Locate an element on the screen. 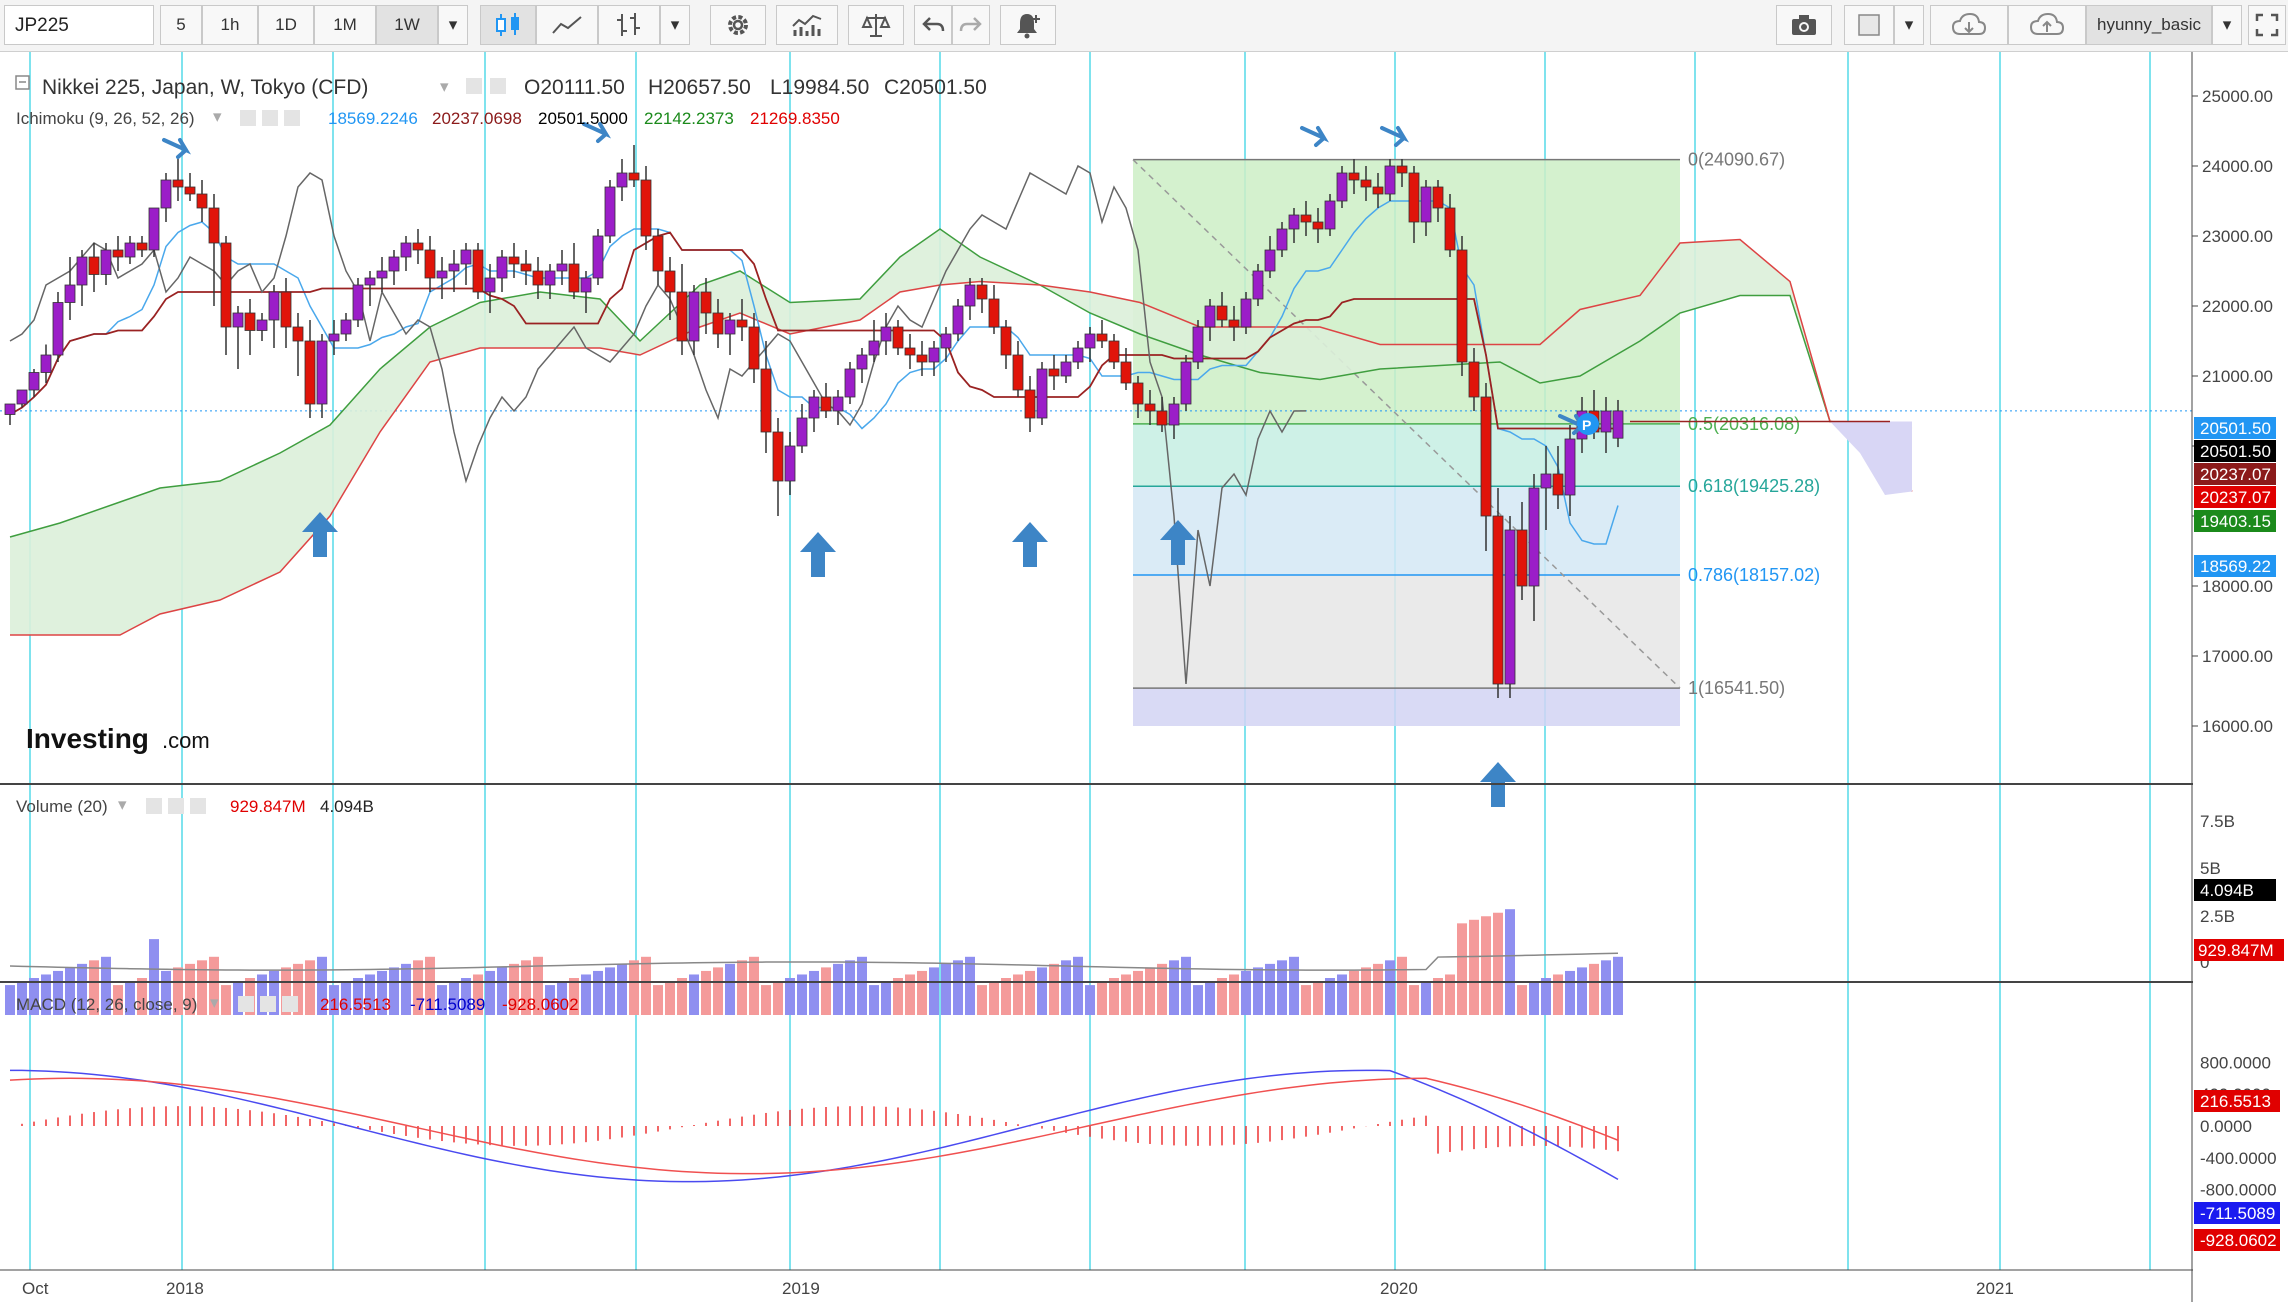 The width and height of the screenshot is (2288, 1302). fullscreen-icon is located at coordinates (2267, 25).